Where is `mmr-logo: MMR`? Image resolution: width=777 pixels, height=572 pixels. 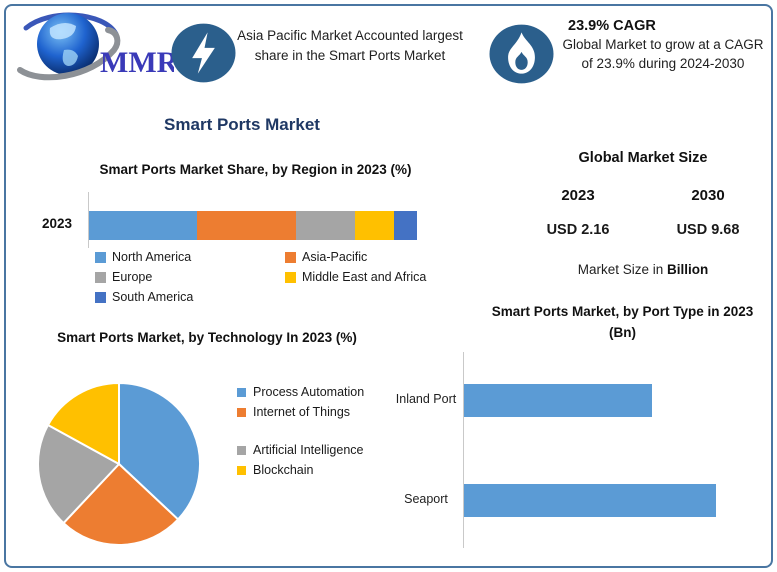 mmr-logo: MMR is located at coordinates (95, 48).